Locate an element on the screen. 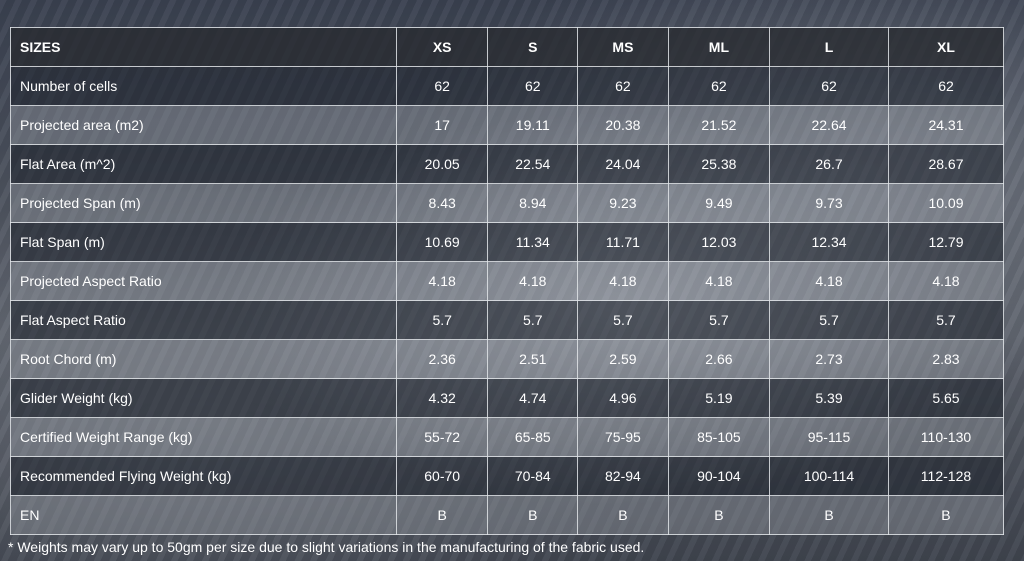 This screenshot has width=1024, height=561. cell-value: 112-128 is located at coordinates (946, 476).